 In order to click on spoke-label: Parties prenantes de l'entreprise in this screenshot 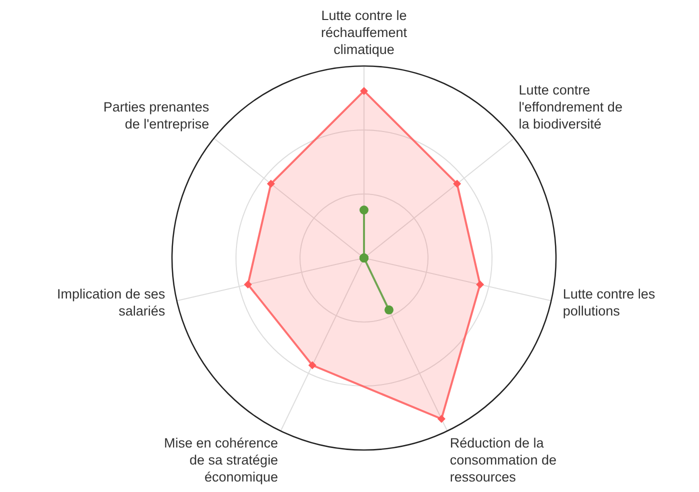, I will do `click(156, 116)`.